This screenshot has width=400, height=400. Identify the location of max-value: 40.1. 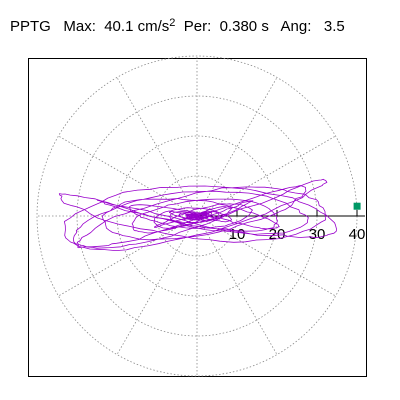
(119, 26).